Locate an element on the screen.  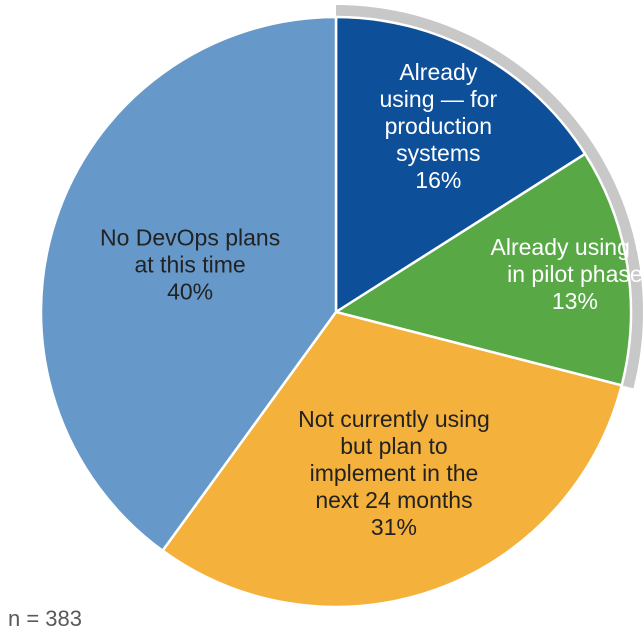
slice-label-line: production is located at coordinates (438, 126).